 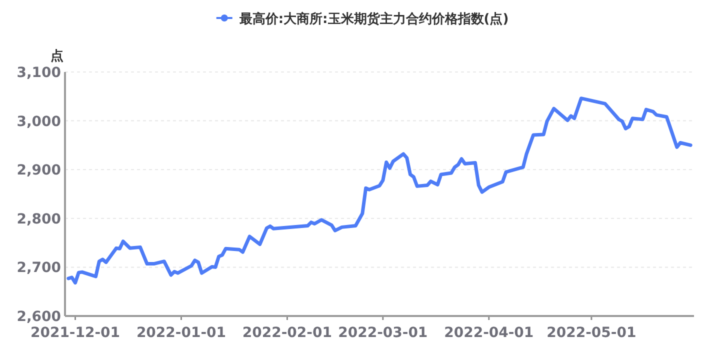 What do you see at coordinates (383, 333) in the screenshot?
I see `x-tick-label: 2022-03-01` at bounding box center [383, 333].